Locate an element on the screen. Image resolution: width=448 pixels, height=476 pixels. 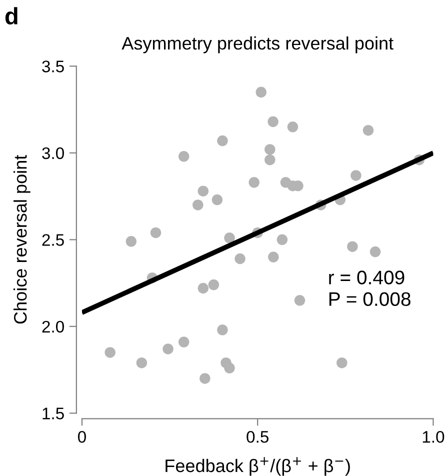
text: d is located at coordinates (11, 15).